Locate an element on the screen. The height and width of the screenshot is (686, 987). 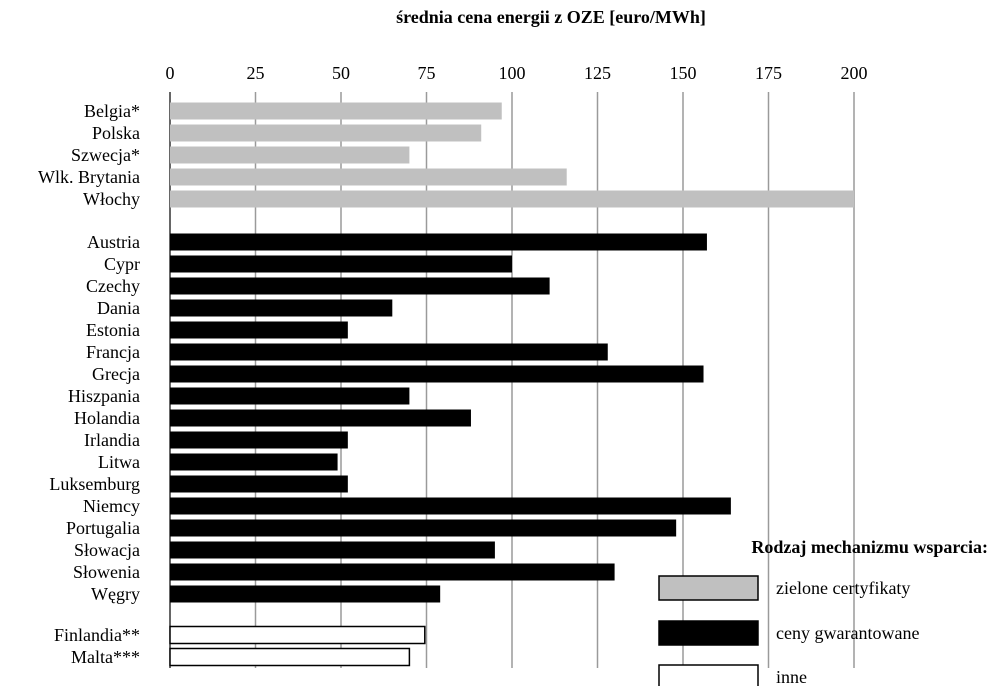
x-axis-ticks: 0 25 50 75 100 125 150 175 200 is located at coordinates (517, 73).